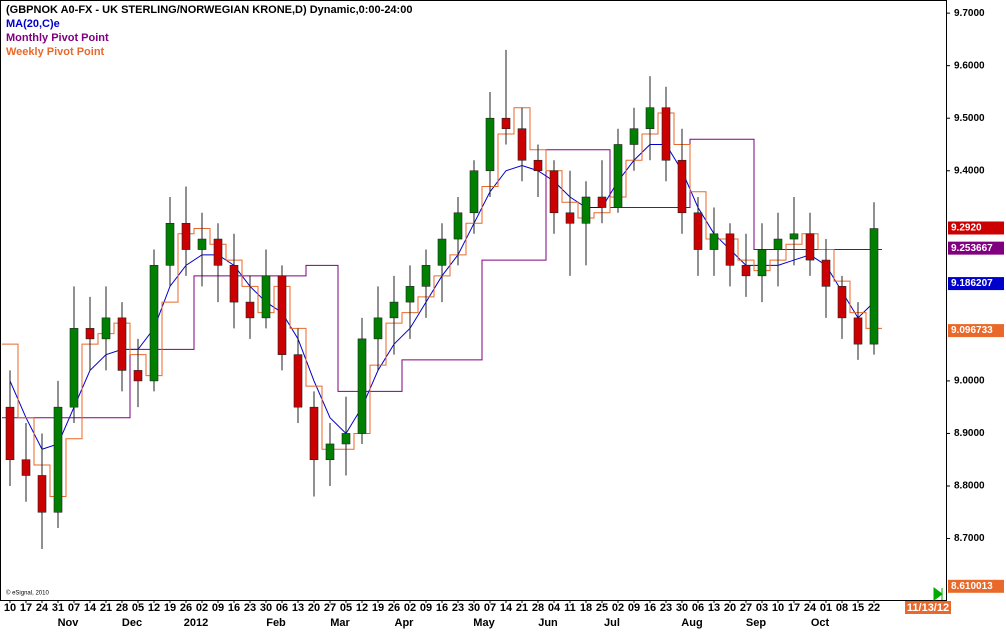 The height and width of the screenshot is (637, 1006). What do you see at coordinates (548, 623) in the screenshot?
I see `x-month-label: Jun` at bounding box center [548, 623].